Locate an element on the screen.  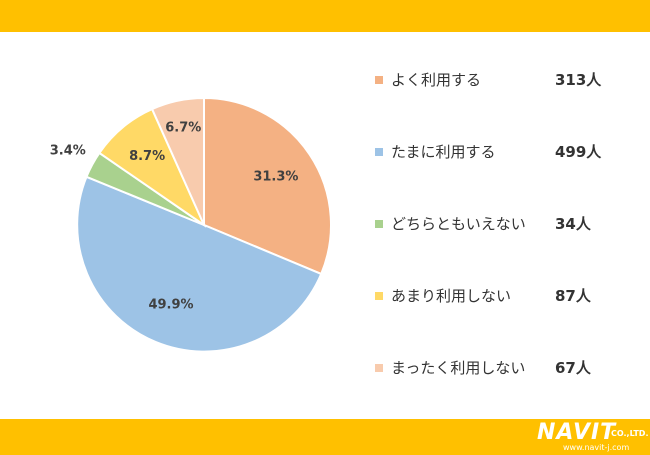
top-band is located at coordinates (325, 16).